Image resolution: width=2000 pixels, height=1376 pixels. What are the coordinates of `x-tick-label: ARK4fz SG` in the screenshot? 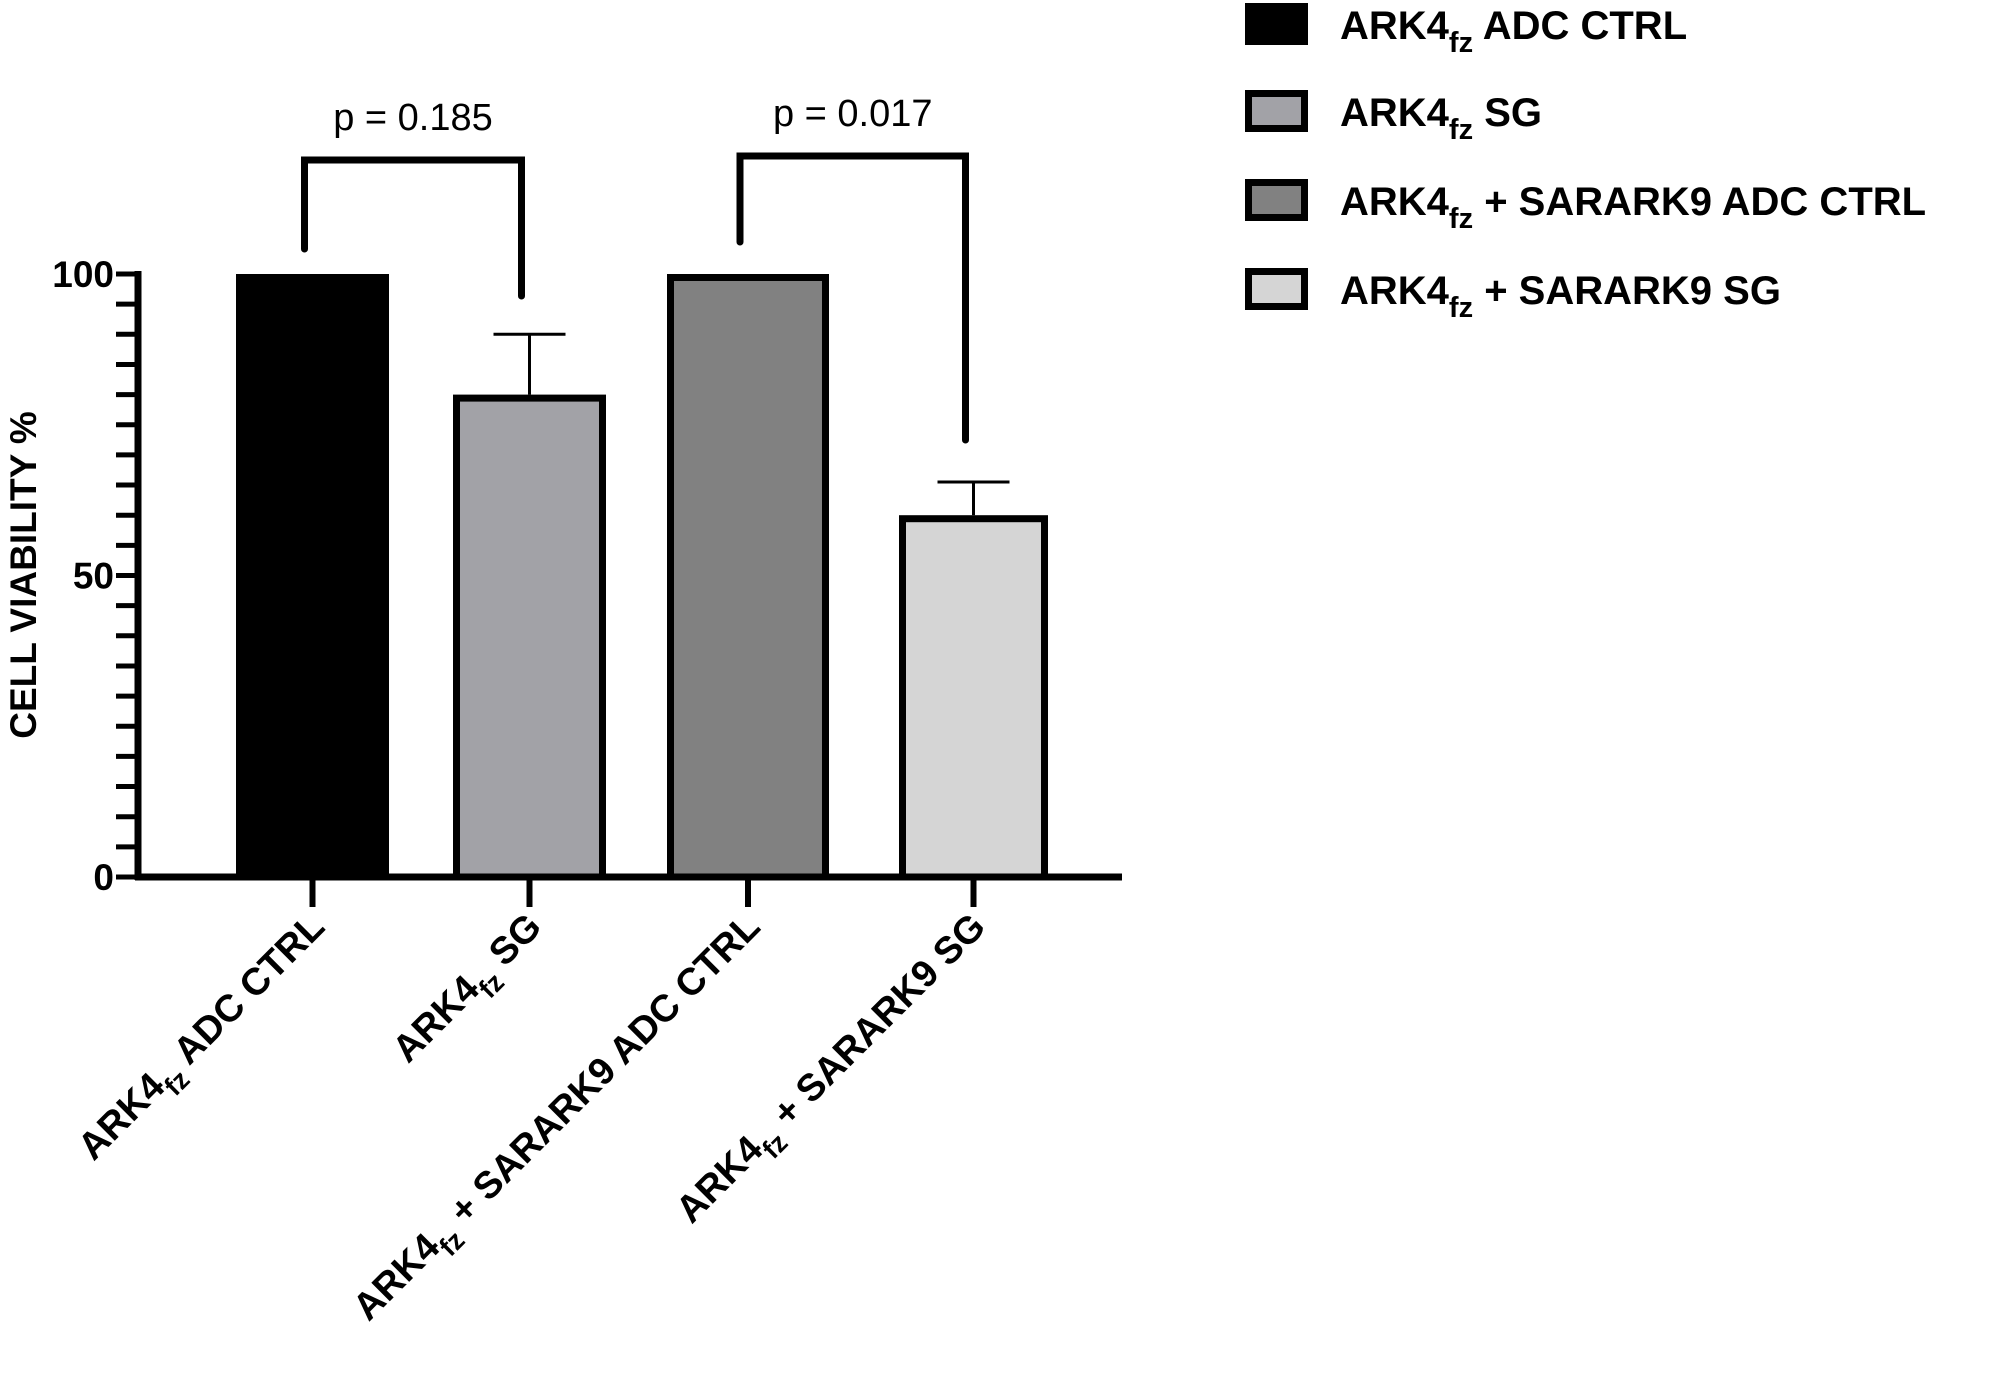 It's located at (471, 992).